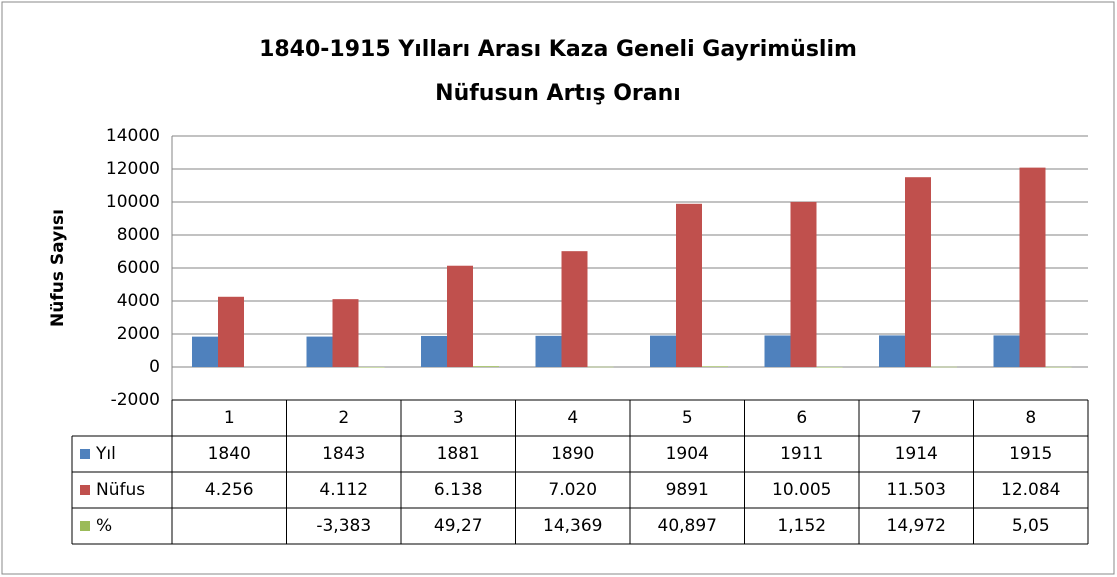 The width and height of the screenshot is (1117, 577). What do you see at coordinates (105, 454) in the screenshot?
I see `legend-label: Yıl` at bounding box center [105, 454].